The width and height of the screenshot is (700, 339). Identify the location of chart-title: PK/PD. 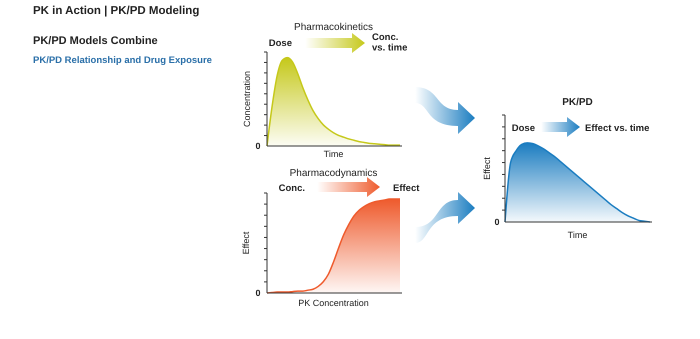
(577, 102).